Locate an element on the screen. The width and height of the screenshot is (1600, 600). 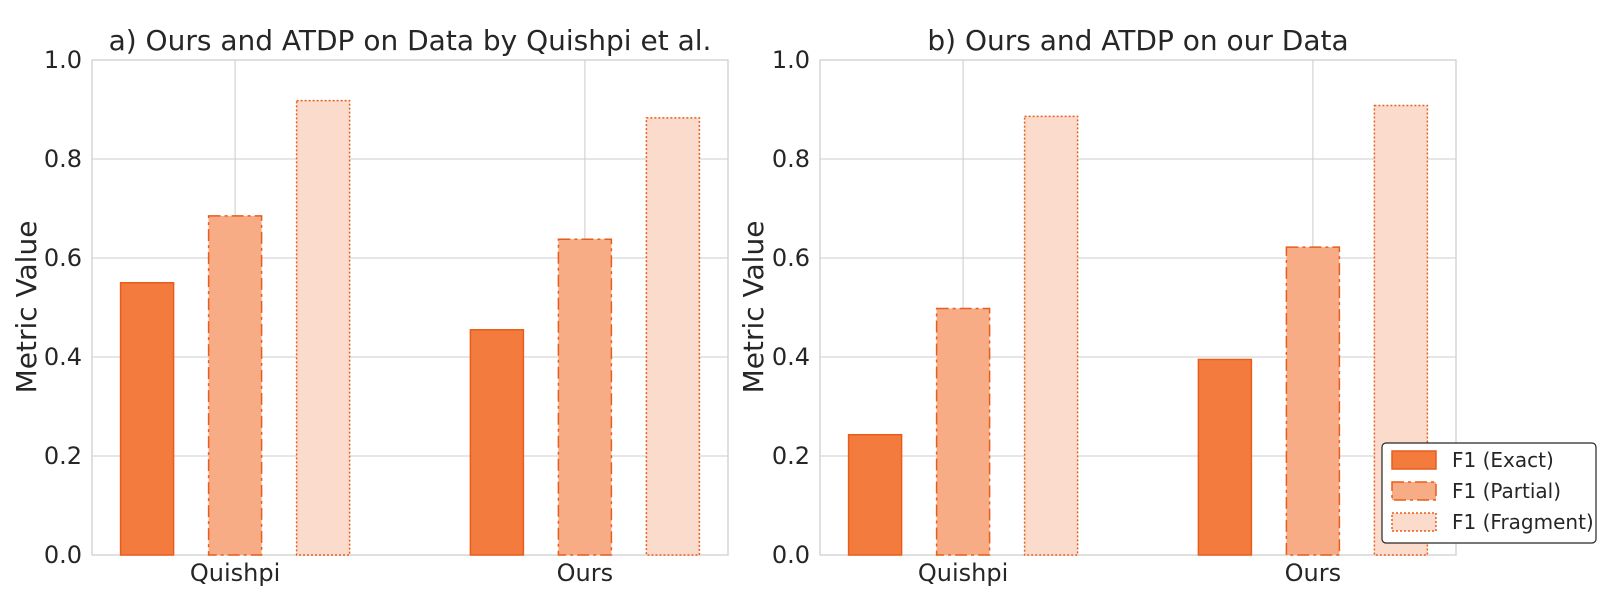
chart-title-b: b) Ours and ATDP on our Data is located at coordinates (1137, 40).